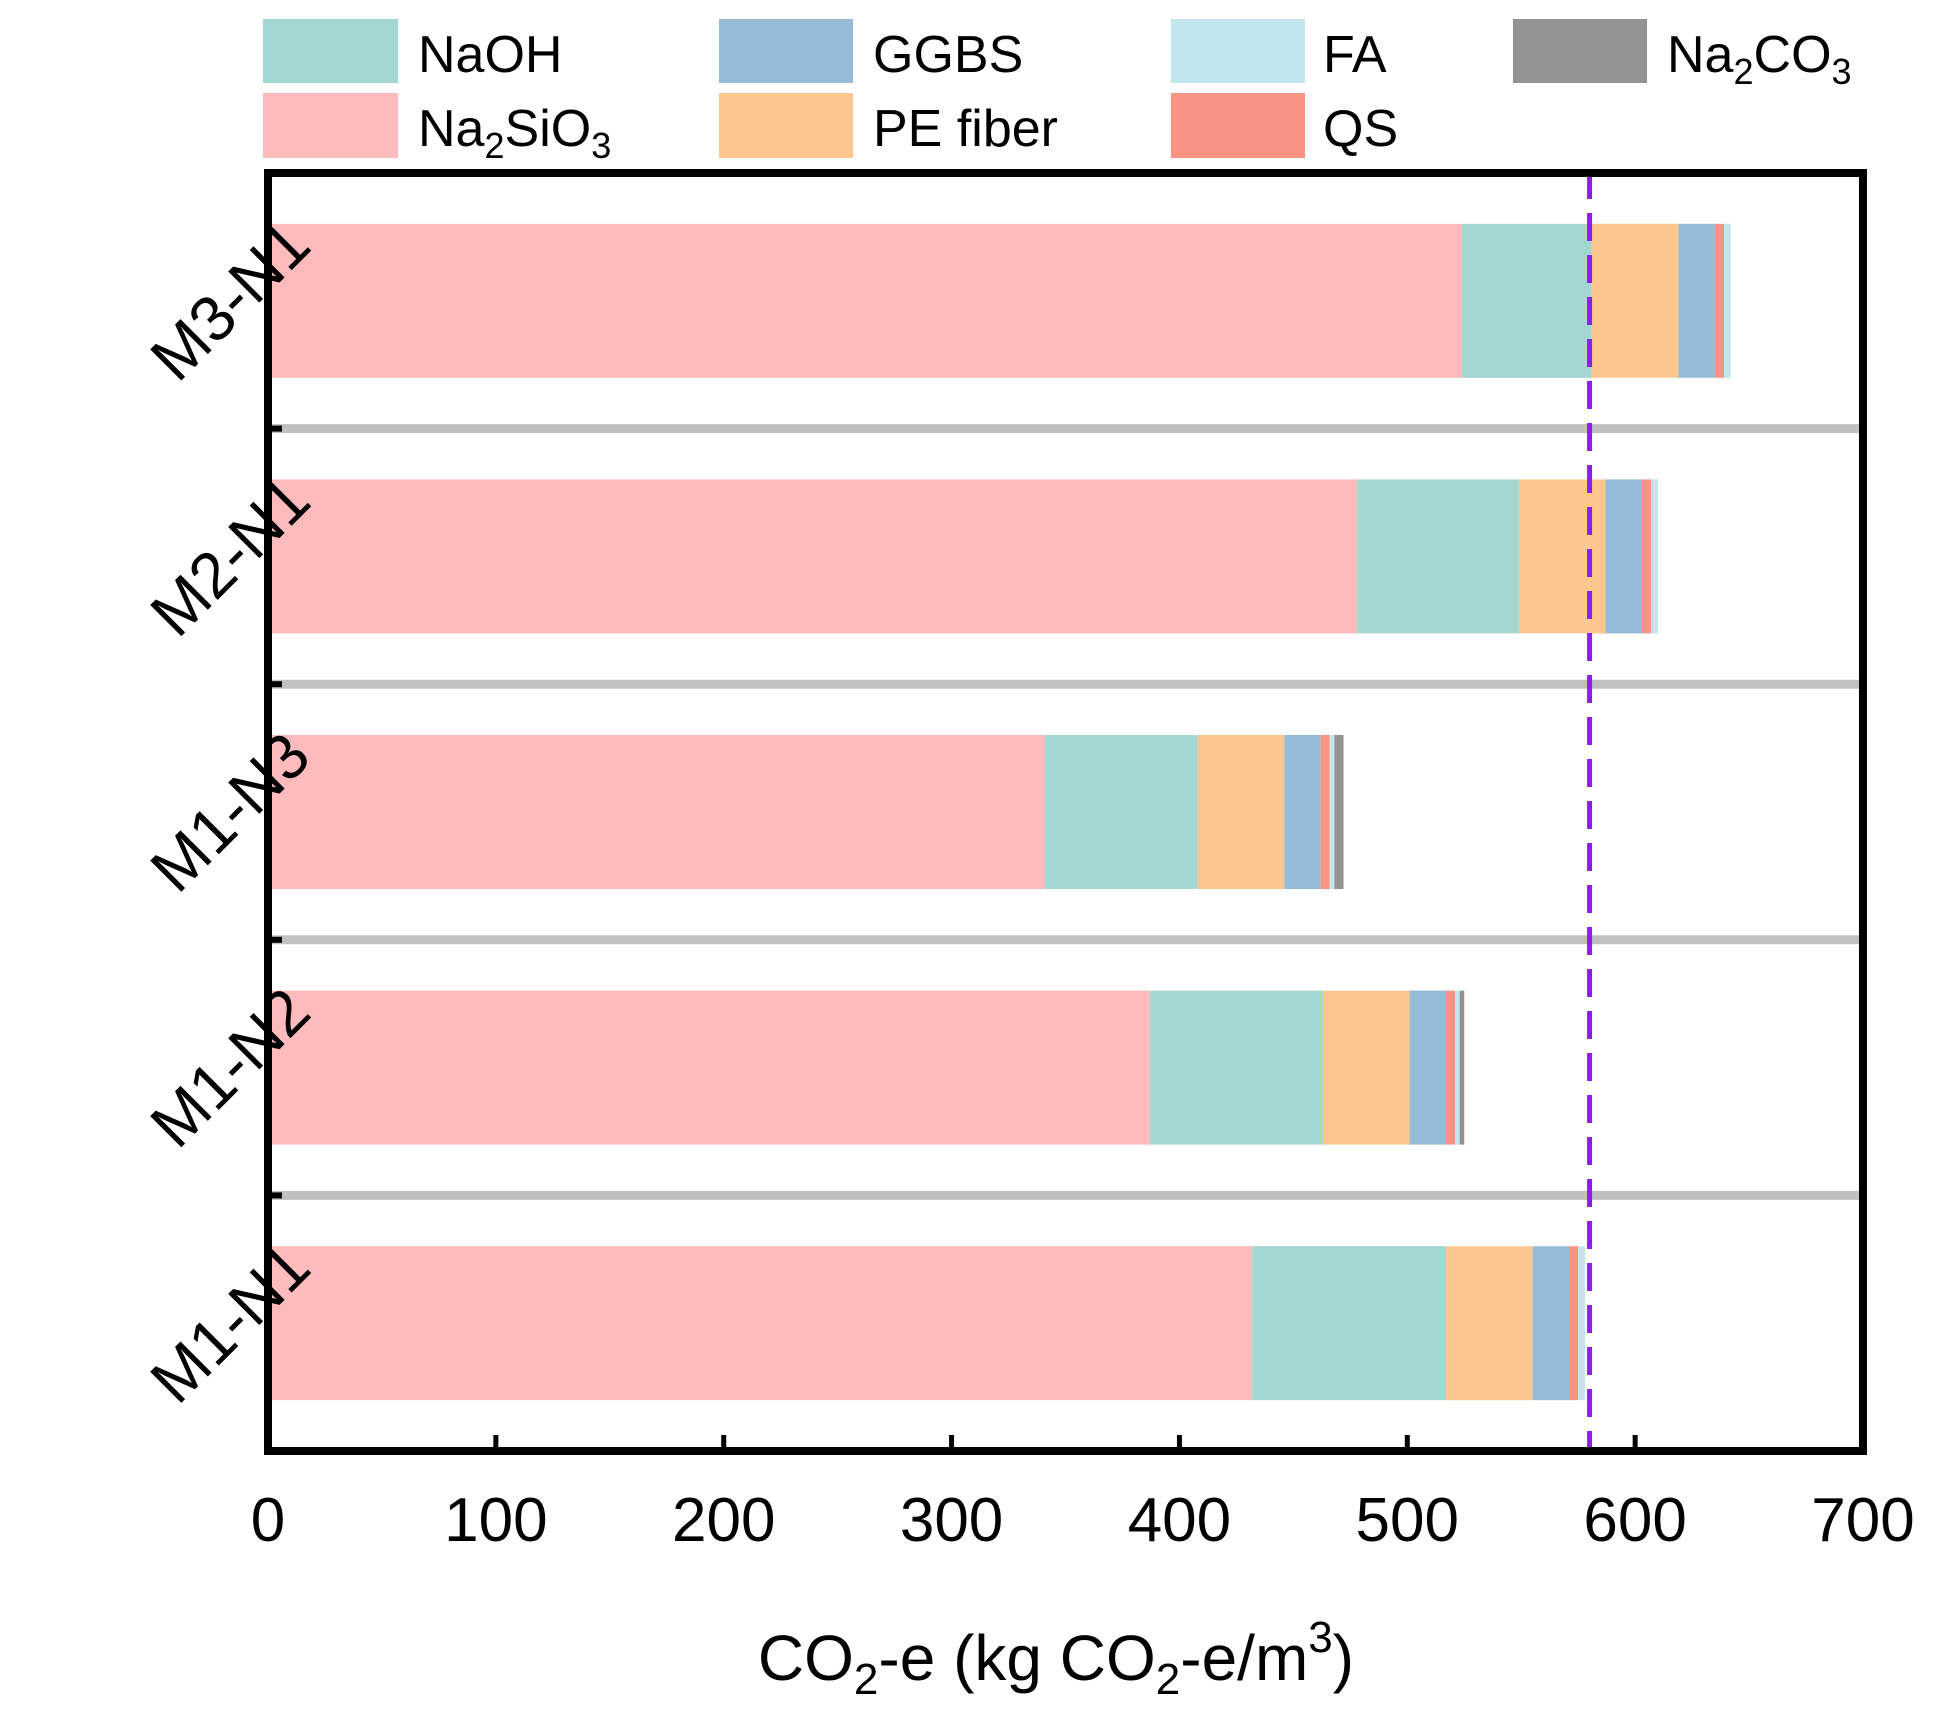  I want to click on legend-swatch-qs, so click(1238, 125).